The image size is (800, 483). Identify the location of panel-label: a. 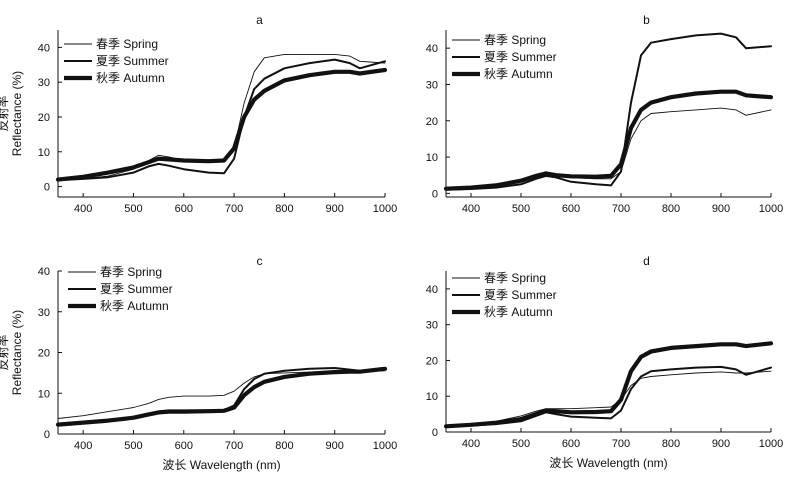
(259, 20).